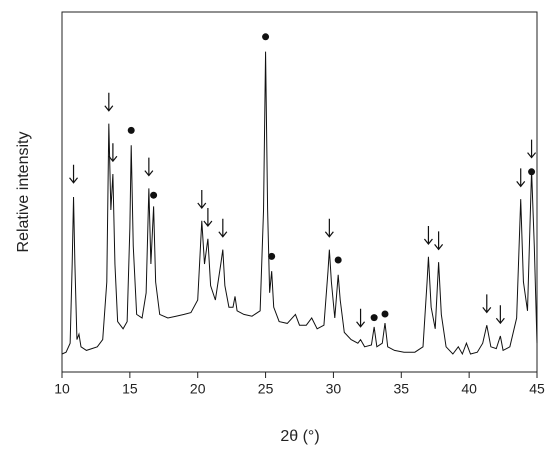  Describe the element at coordinates (469, 389) in the screenshot. I see `x-tick-label: 40` at that location.